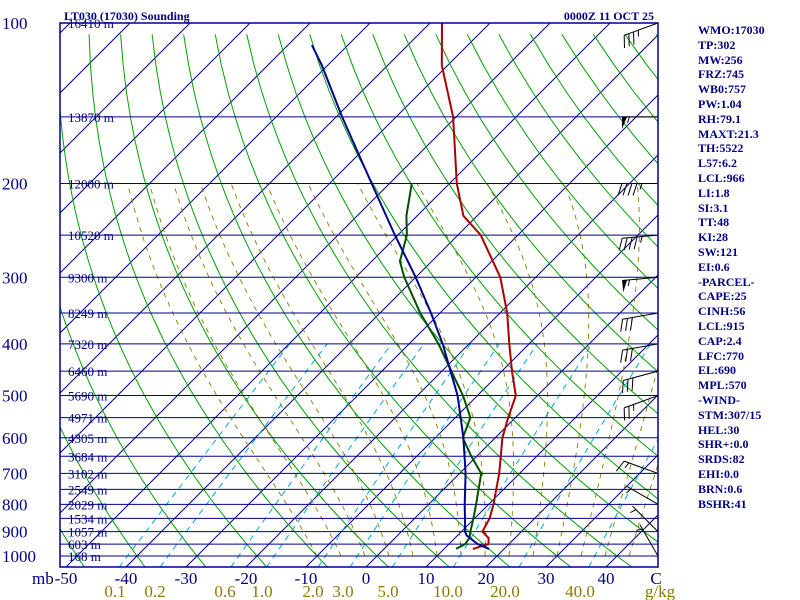 The width and height of the screenshot is (800, 600). I want to click on temperature-tick-label: -30, so click(186, 578).